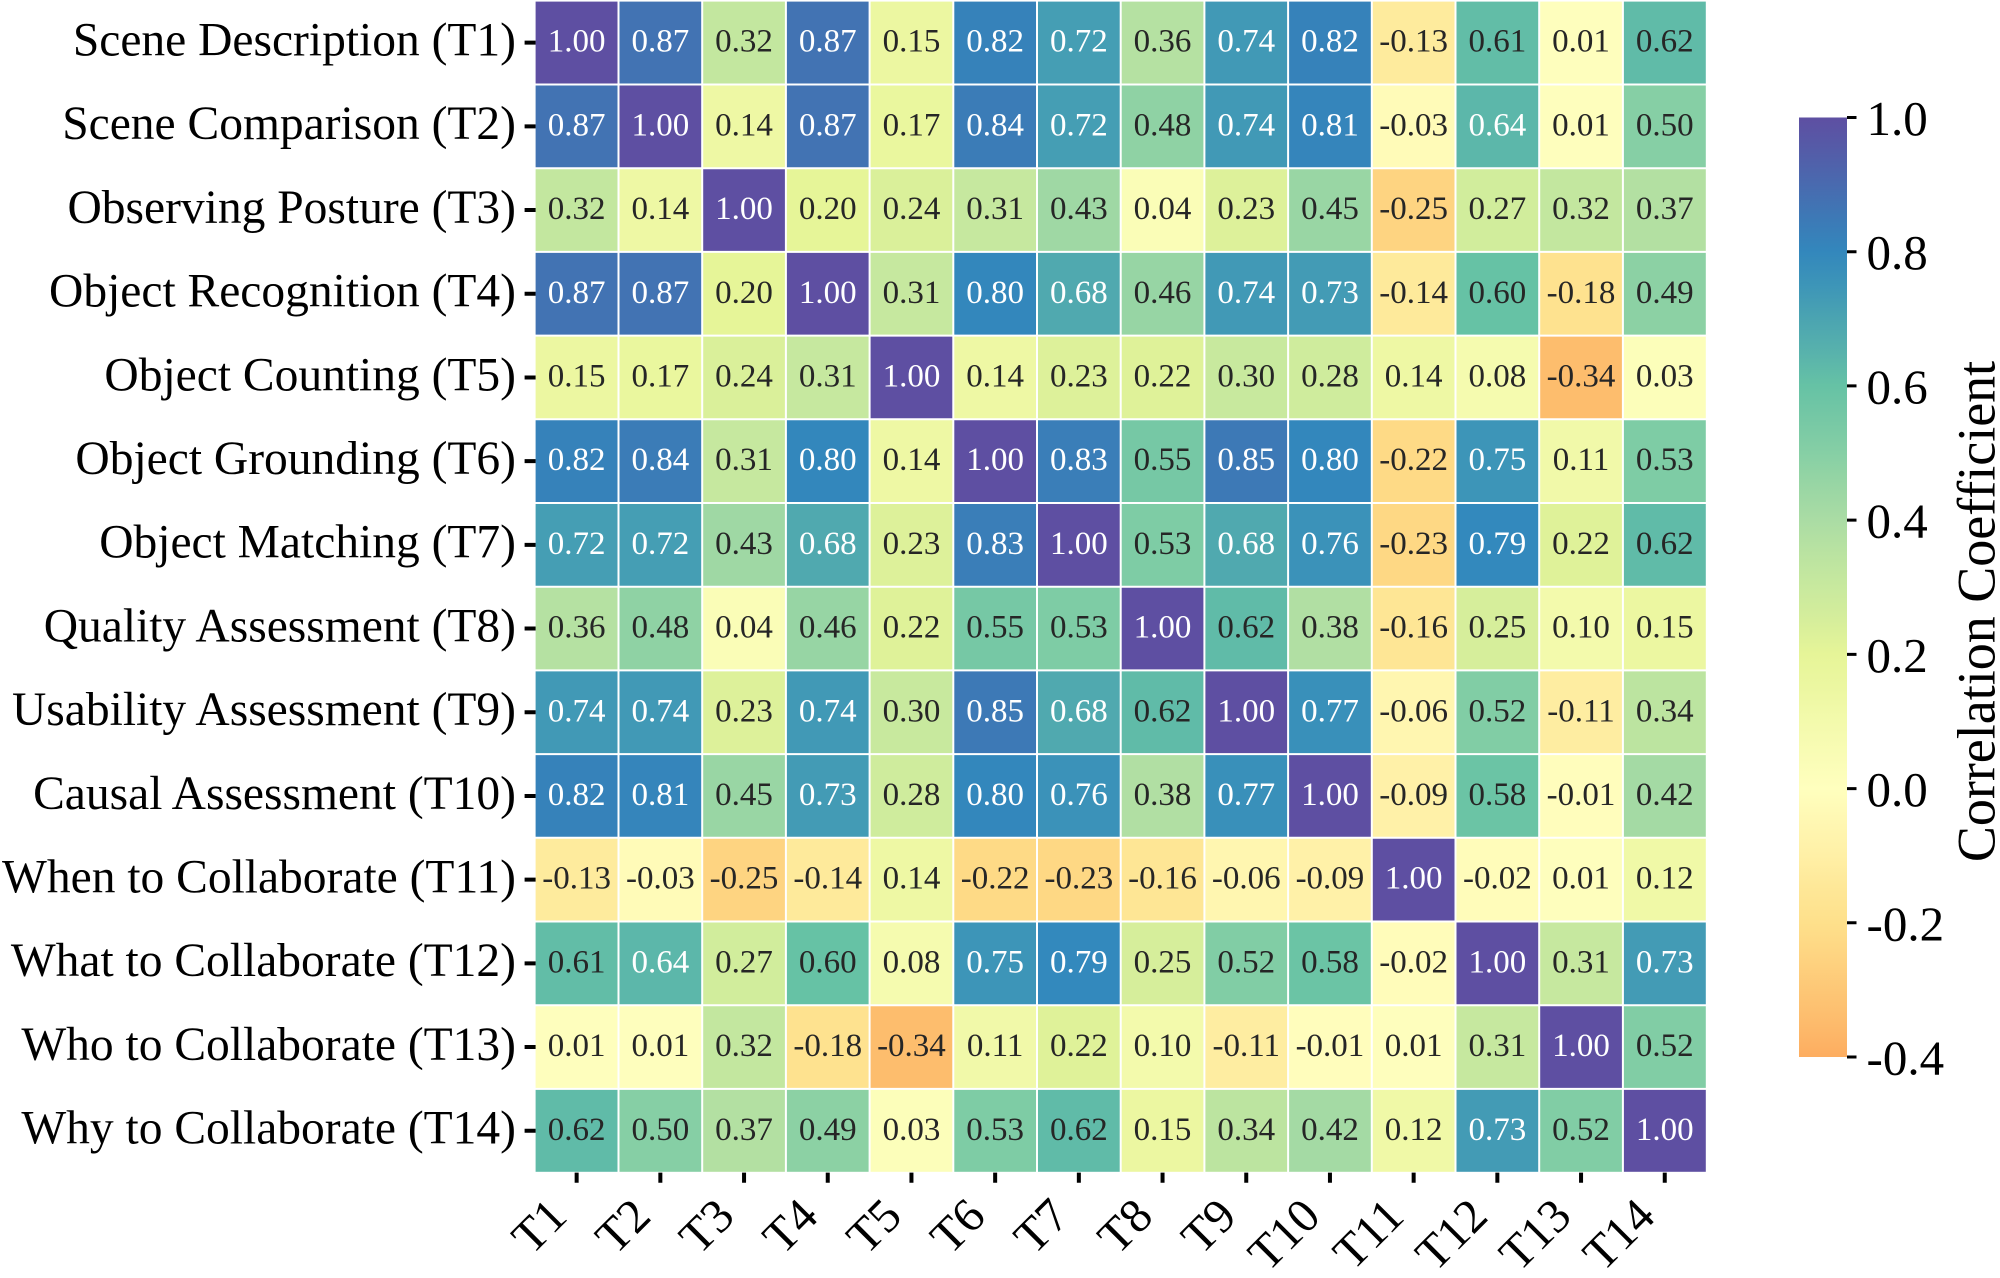 This screenshot has width=2000, height=1278. I want to click on svg-text: 0.50, so click(1665, 125).